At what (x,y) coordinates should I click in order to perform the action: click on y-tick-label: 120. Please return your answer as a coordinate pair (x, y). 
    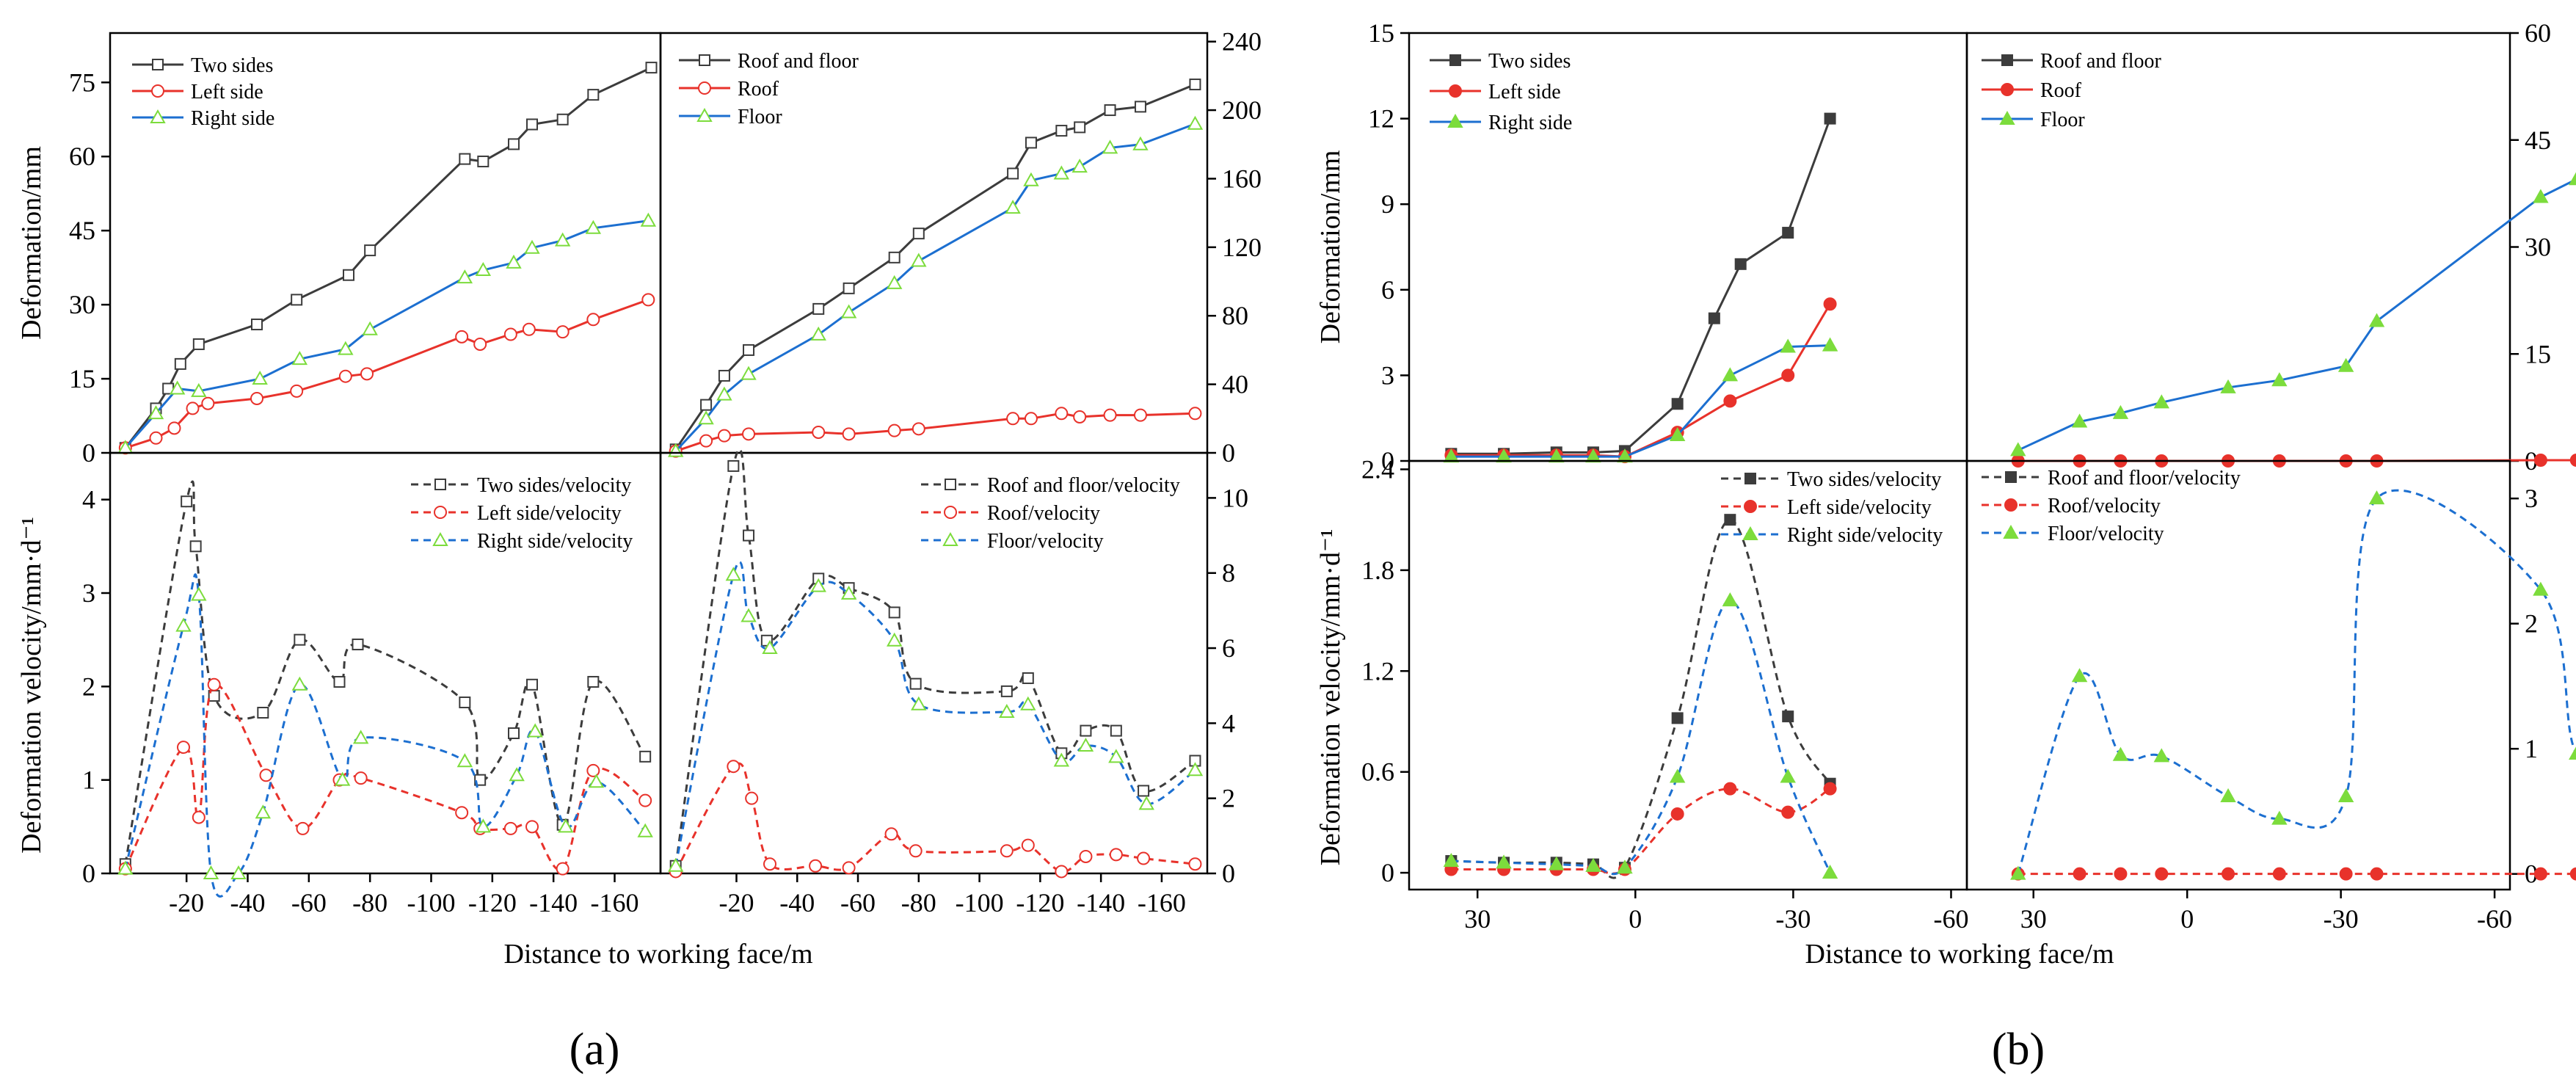
    Looking at the image, I should click on (1242, 247).